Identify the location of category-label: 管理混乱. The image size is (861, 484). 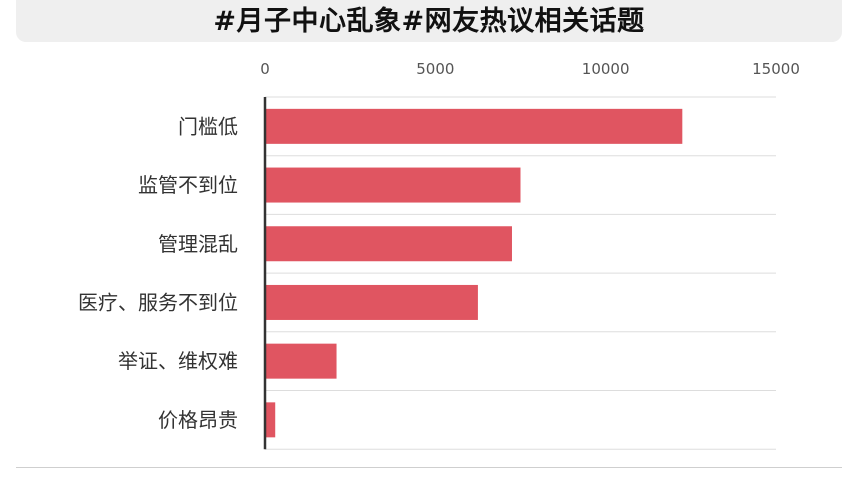
(198, 244).